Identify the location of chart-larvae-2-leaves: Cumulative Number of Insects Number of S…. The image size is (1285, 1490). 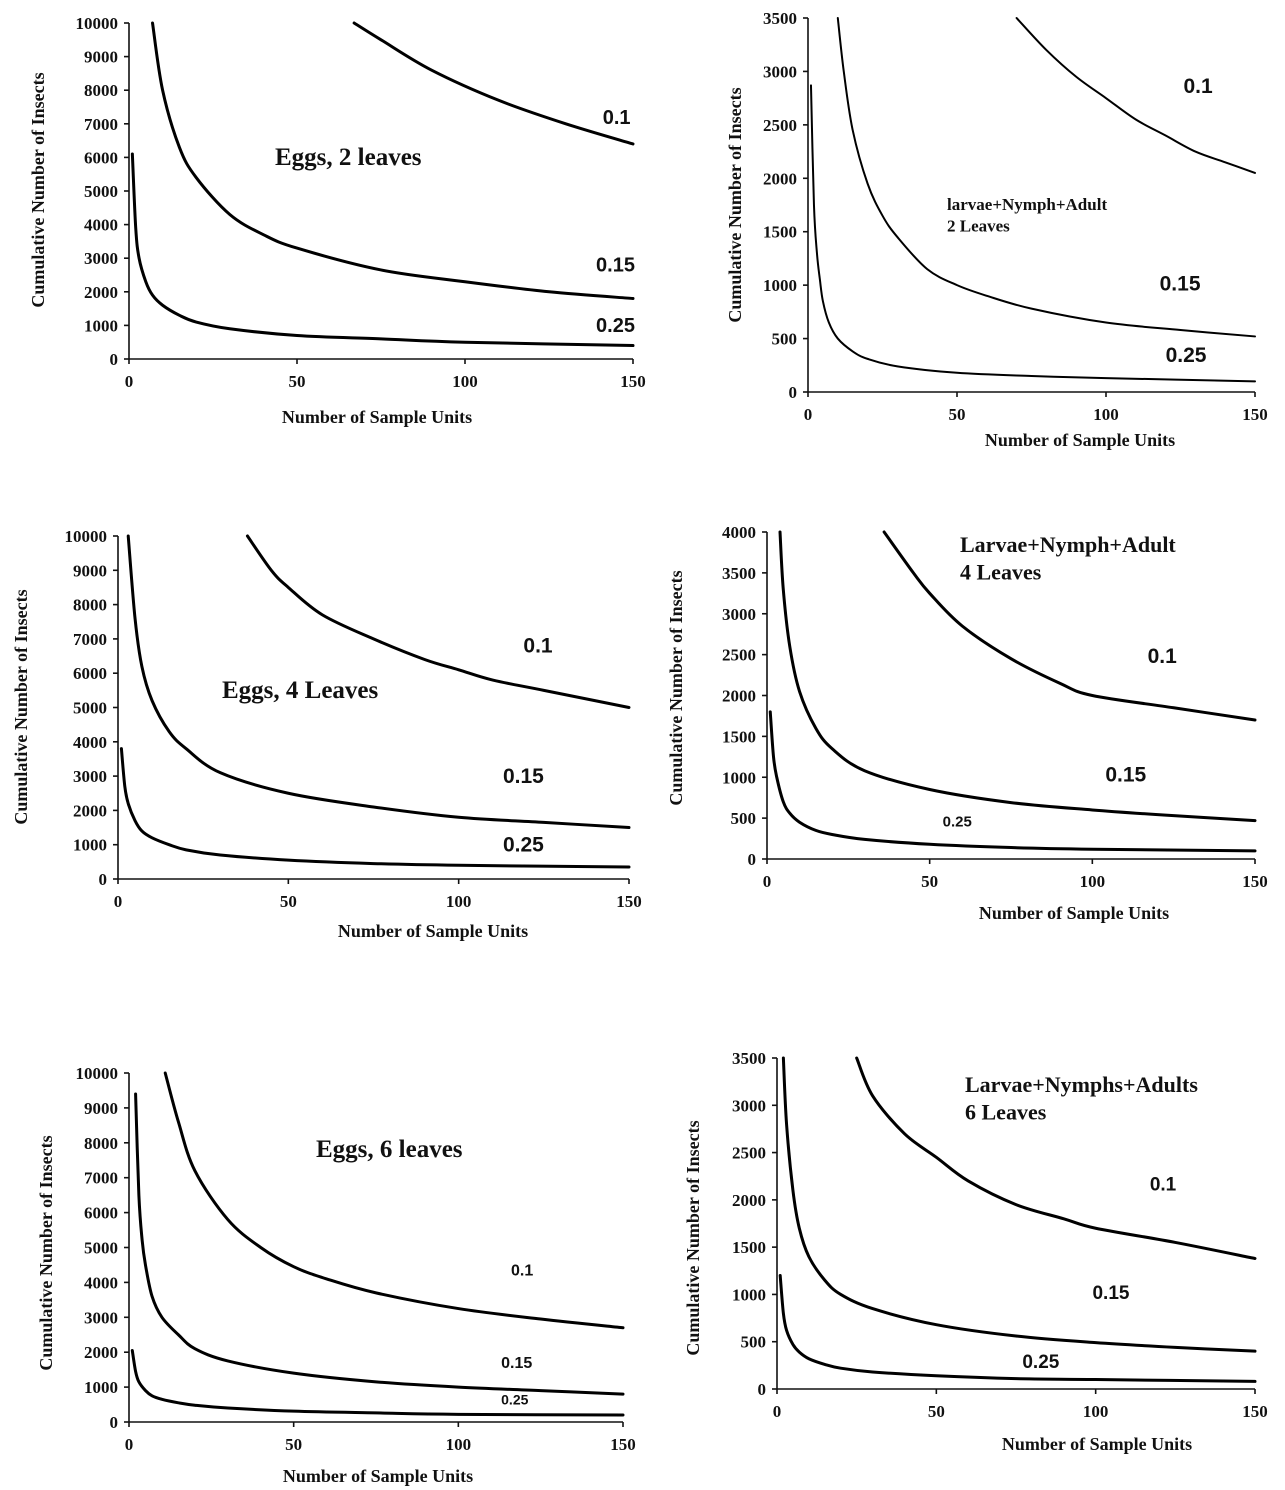
(996, 229).